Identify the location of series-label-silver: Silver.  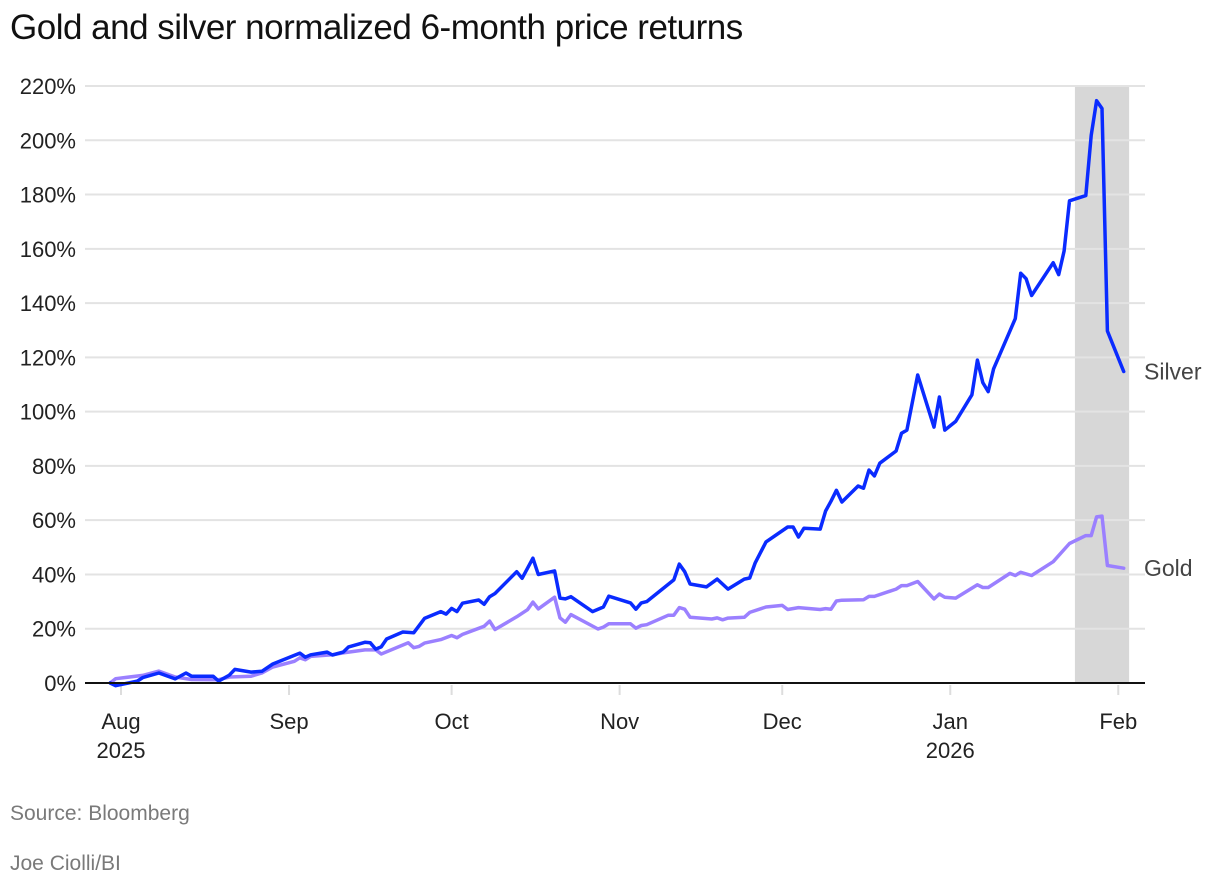
(1173, 371).